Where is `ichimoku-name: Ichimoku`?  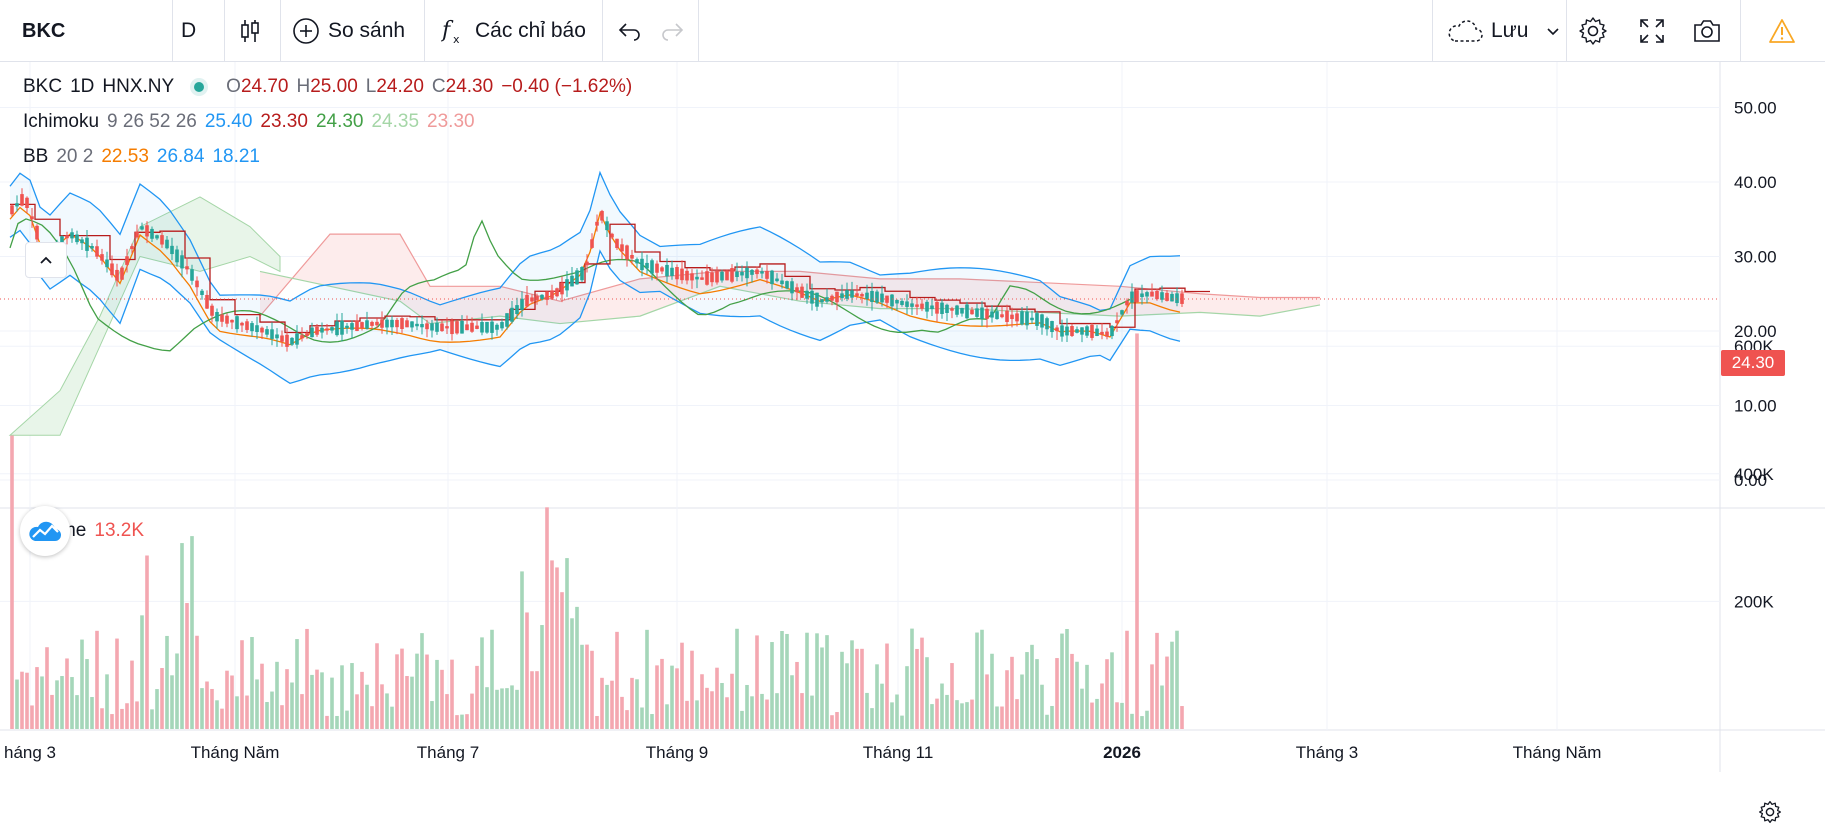 ichimoku-name: Ichimoku is located at coordinates (61, 121).